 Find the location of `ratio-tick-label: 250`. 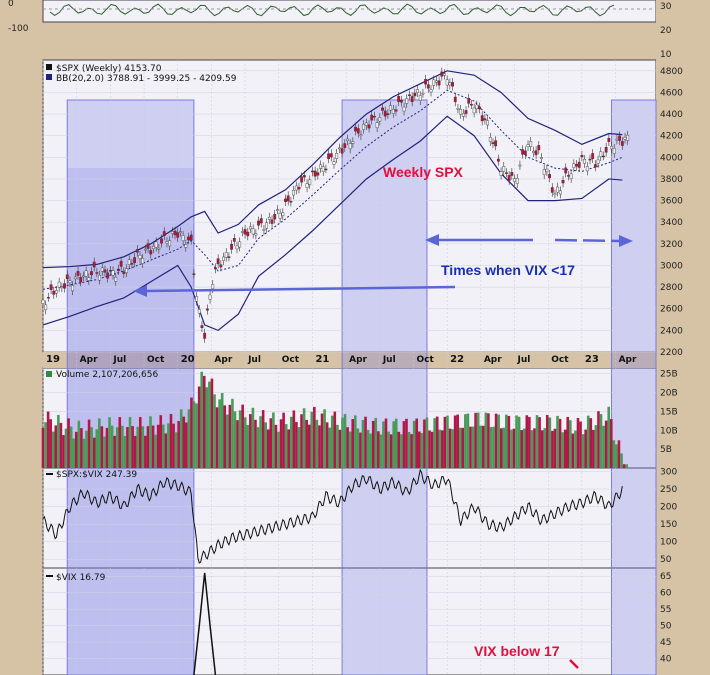

ratio-tick-label: 250 is located at coordinates (668, 490).